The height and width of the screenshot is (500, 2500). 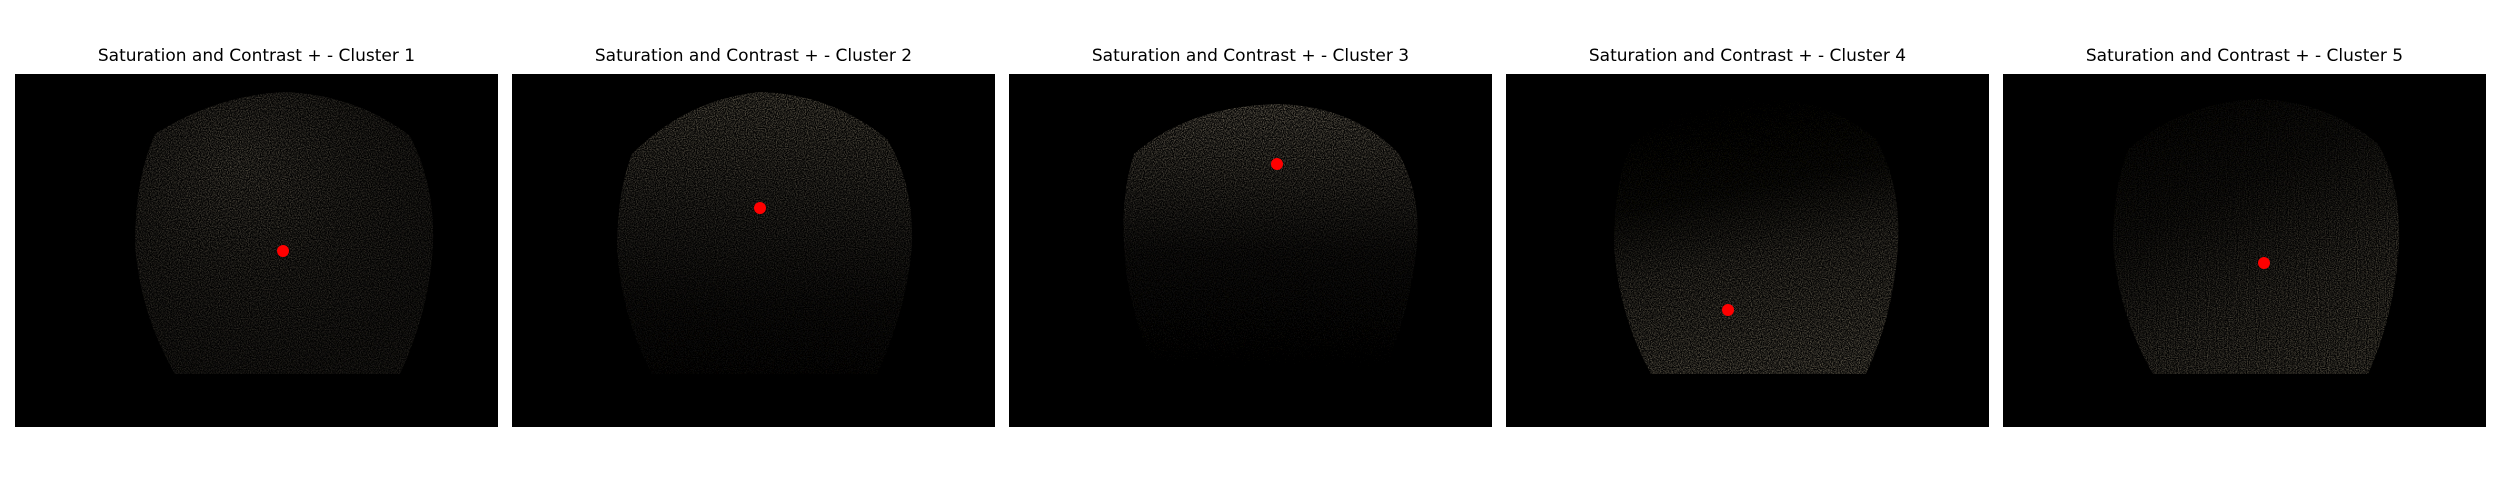 I want to click on panel-title: Saturation and Contrast + - Cluster 5, so click(x=2244, y=56).